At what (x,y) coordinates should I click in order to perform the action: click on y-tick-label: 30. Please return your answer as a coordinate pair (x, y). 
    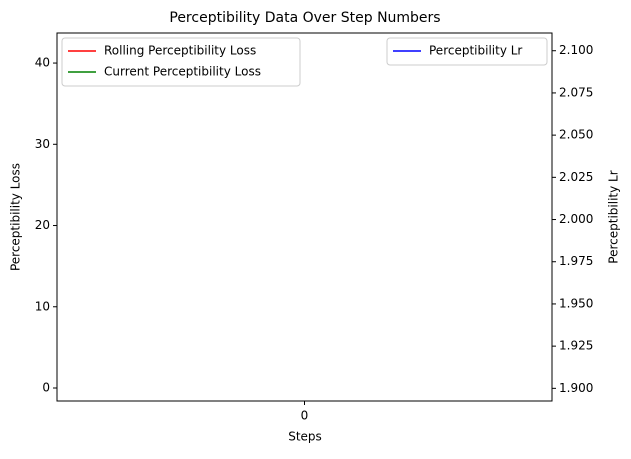
    Looking at the image, I should click on (42, 144).